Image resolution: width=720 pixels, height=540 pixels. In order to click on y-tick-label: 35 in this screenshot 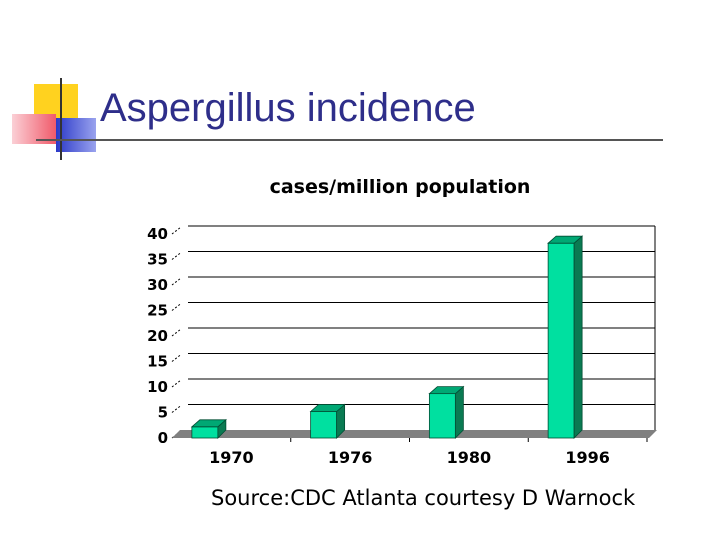, I will do `click(157, 260)`.